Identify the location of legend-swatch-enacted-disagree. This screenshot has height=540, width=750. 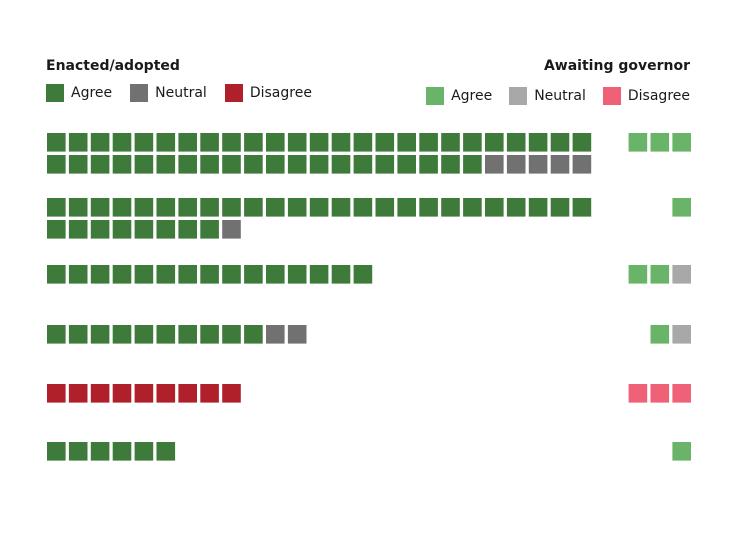
(233, 93).